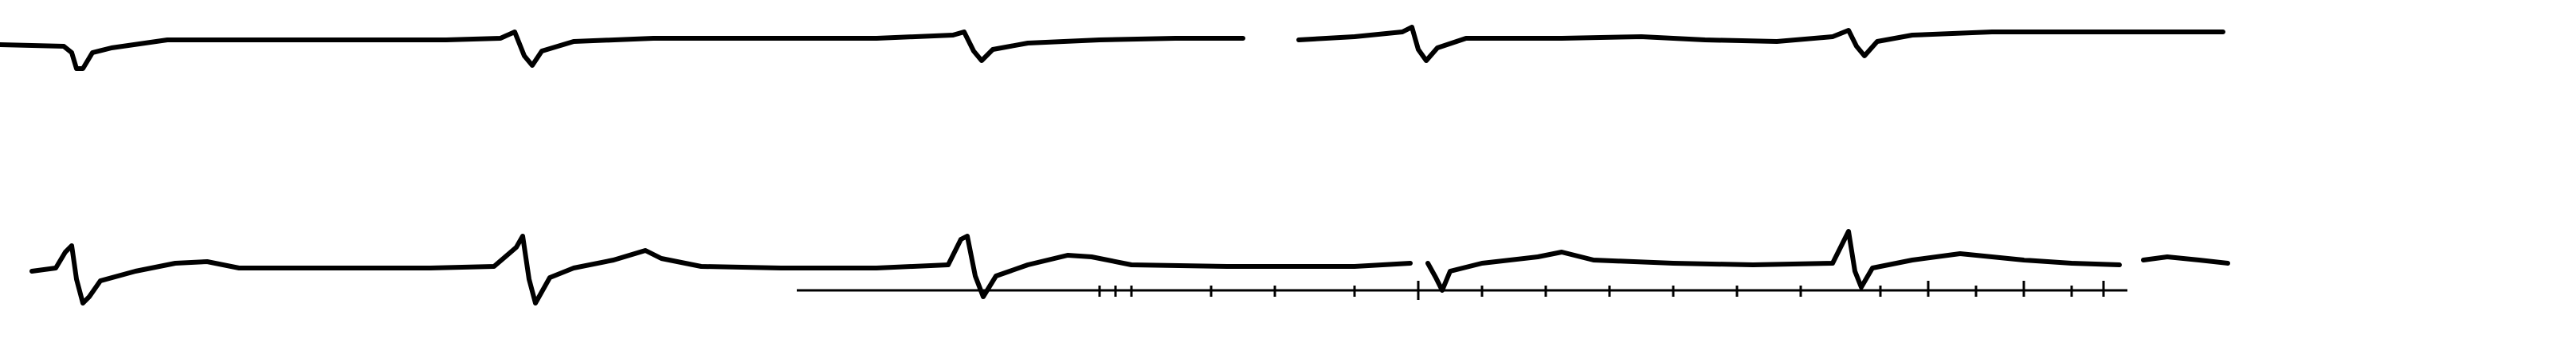 Image resolution: width=2576 pixels, height=343 pixels. I want to click on timing-rule, so click(1462, 290).